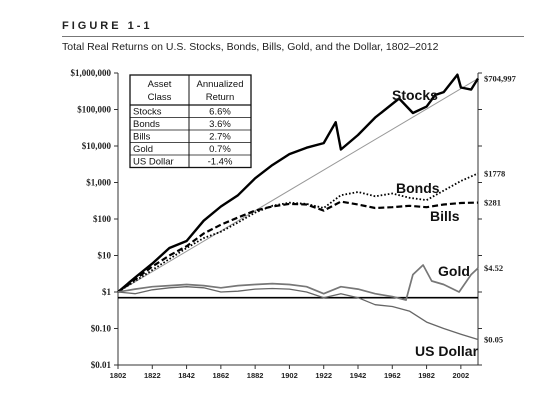 The height and width of the screenshot is (416, 560). I want to click on x-tick-label: 1862, so click(221, 375).